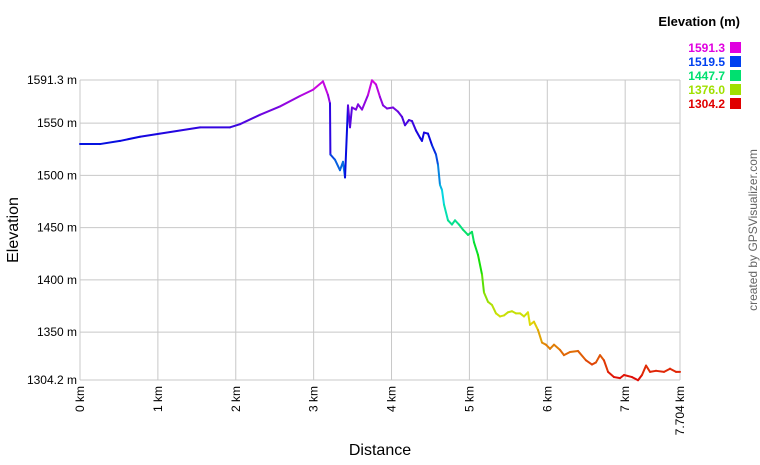 The image size is (760, 465). Describe the element at coordinates (753, 230) in the screenshot. I see `credit-text: created by GPSVisualizer.com` at that location.